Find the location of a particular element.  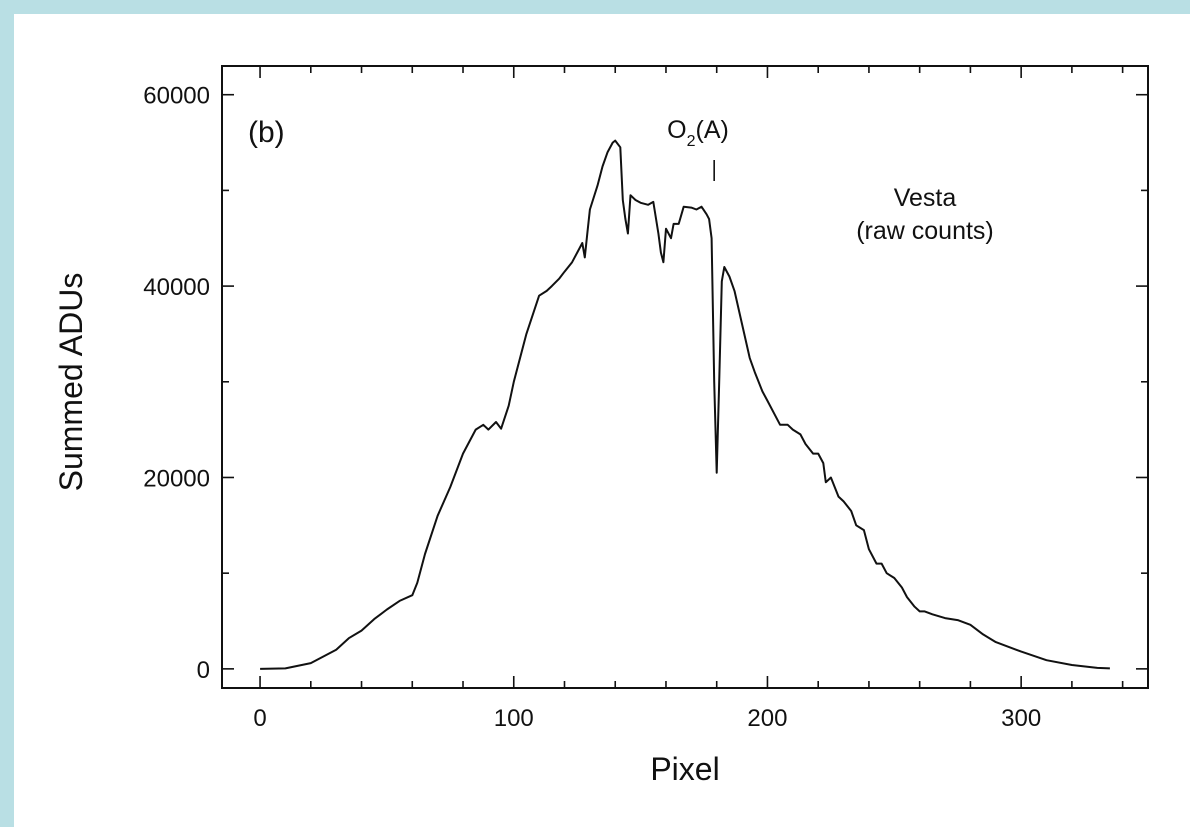

x-axis-label: Pixel is located at coordinates (684, 769).